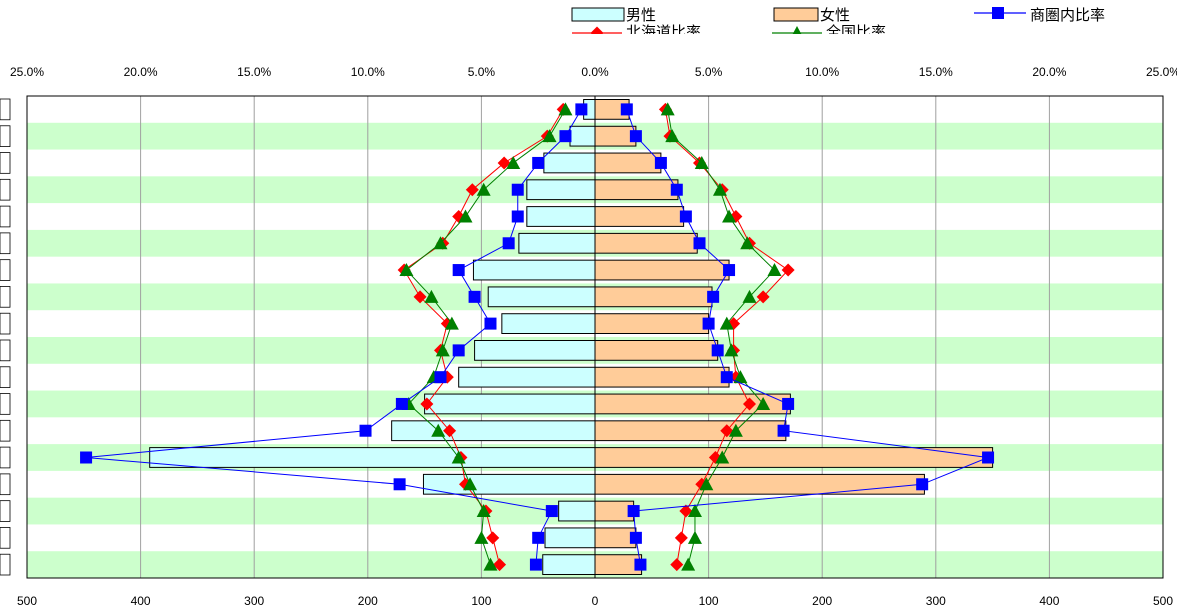  I want to click on top-tick-label: 5.0%, so click(482, 72).